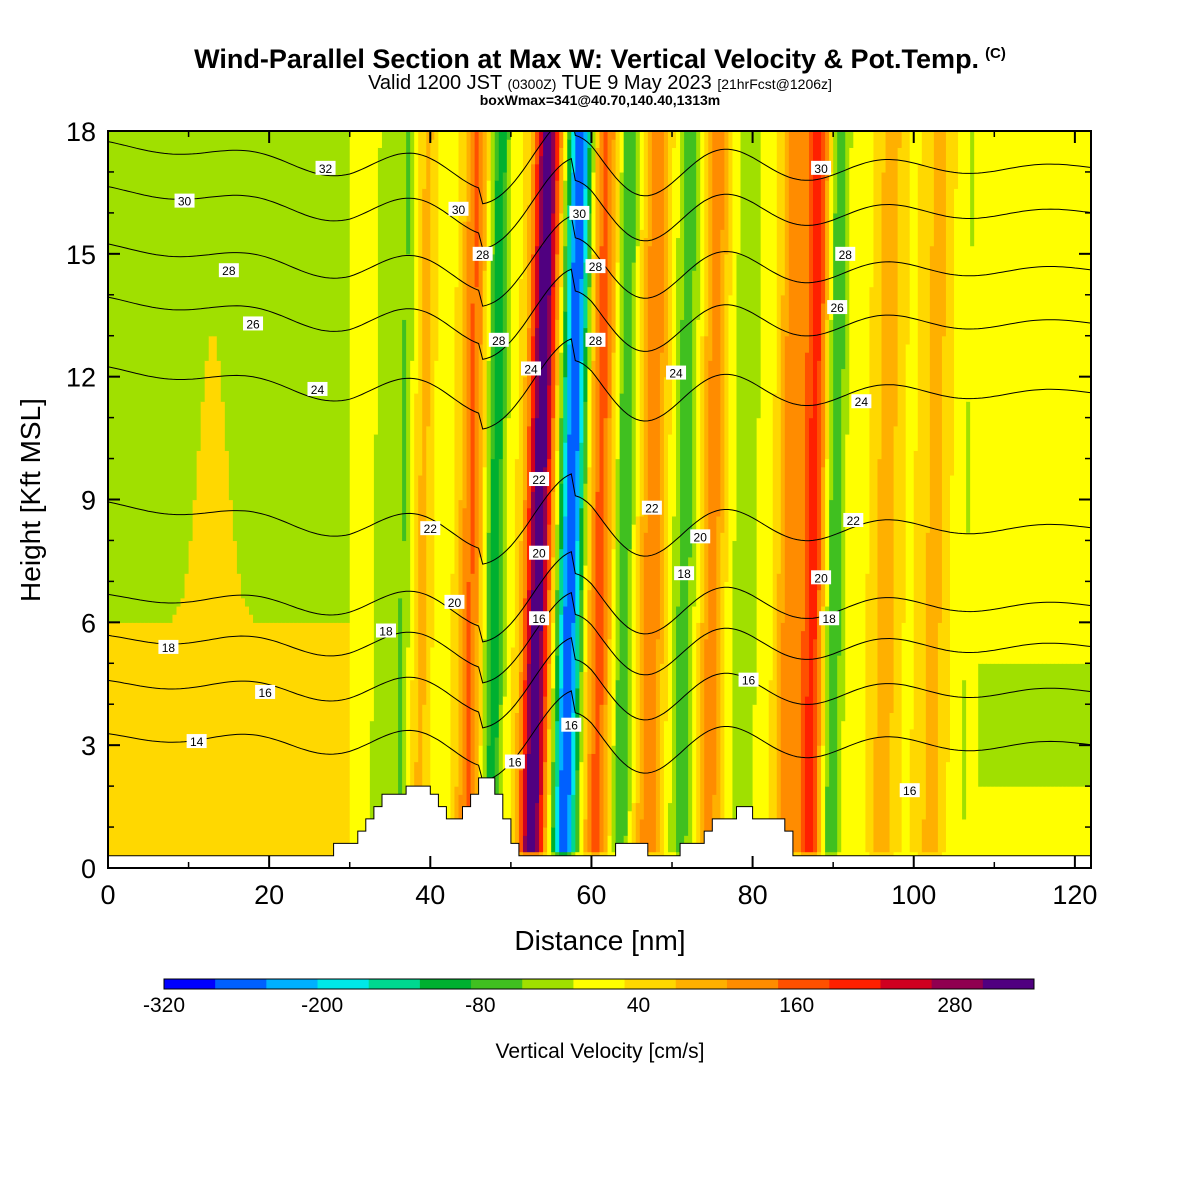  What do you see at coordinates (748, 680) in the screenshot?
I see `contour-label: 16` at bounding box center [748, 680].